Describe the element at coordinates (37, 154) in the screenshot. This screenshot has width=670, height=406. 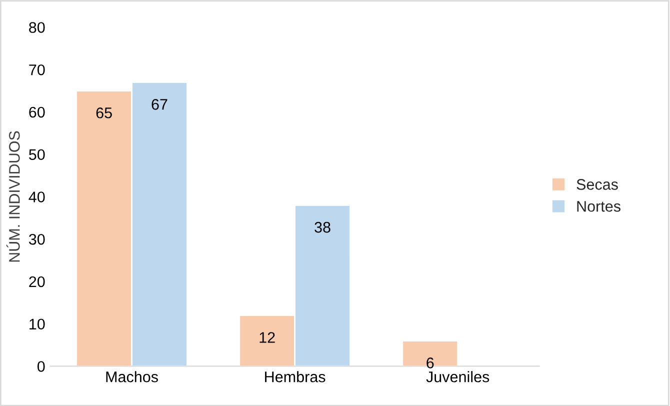
I see `y-tick-label: 50` at that location.